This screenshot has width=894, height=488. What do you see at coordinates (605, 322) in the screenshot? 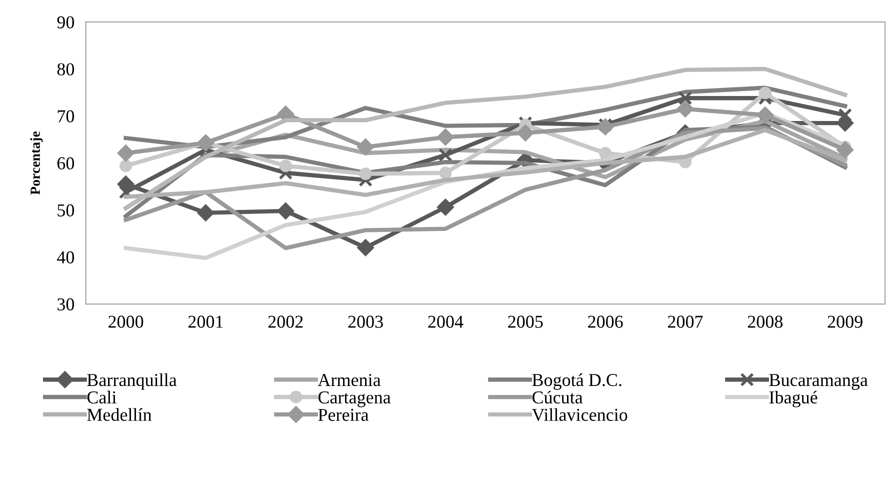
I see `x-tick-label: 2006` at bounding box center [605, 322].